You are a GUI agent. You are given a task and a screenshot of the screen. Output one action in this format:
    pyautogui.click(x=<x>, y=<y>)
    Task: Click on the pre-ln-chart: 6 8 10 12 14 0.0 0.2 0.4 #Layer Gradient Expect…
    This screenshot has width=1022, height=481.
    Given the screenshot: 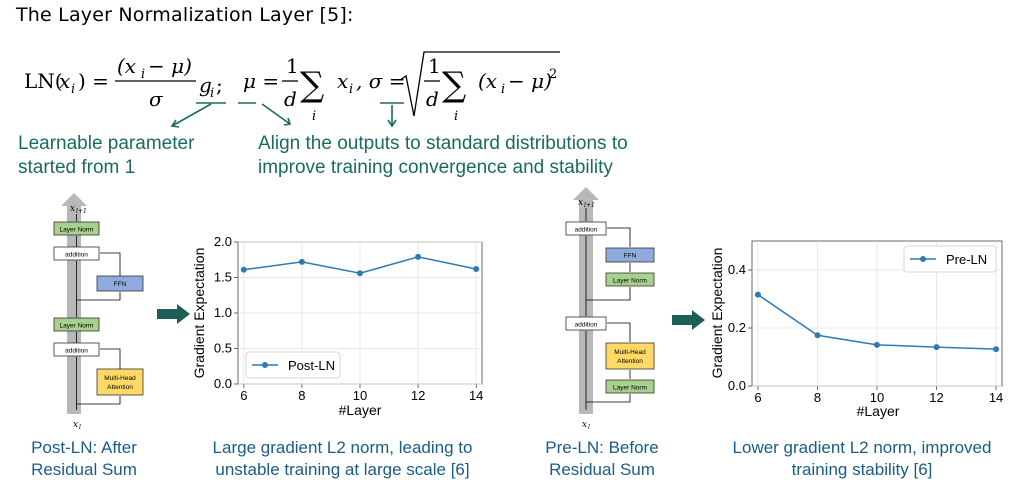 What is the action you would take?
    pyautogui.click(x=856, y=329)
    